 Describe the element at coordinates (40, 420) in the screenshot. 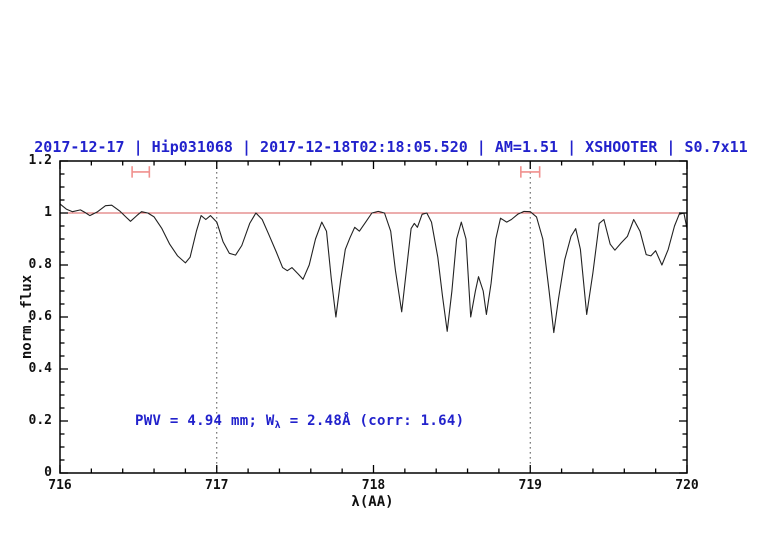

I see `y-tick-label: 0.2` at that location.